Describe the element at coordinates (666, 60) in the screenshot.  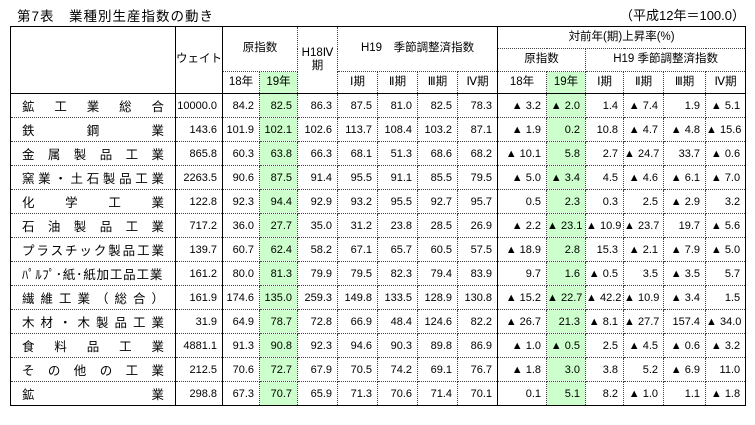
I see `col-header-yoy-seasonal: H19 季節調整済指数` at that location.